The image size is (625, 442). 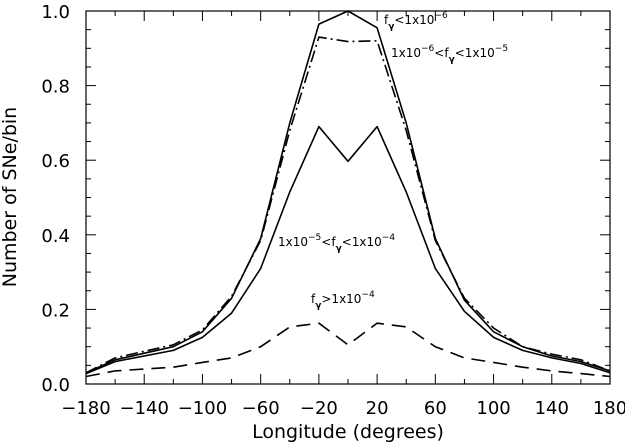 I want to click on y-tick-label: 1.0, so click(x=55, y=12).